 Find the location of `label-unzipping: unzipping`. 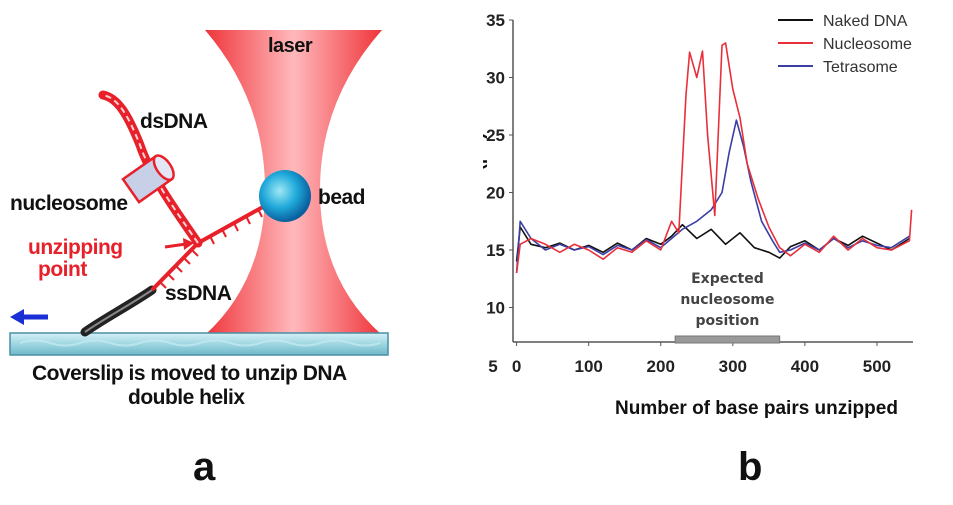

label-unzipping: unzipping is located at coordinates (75, 247).